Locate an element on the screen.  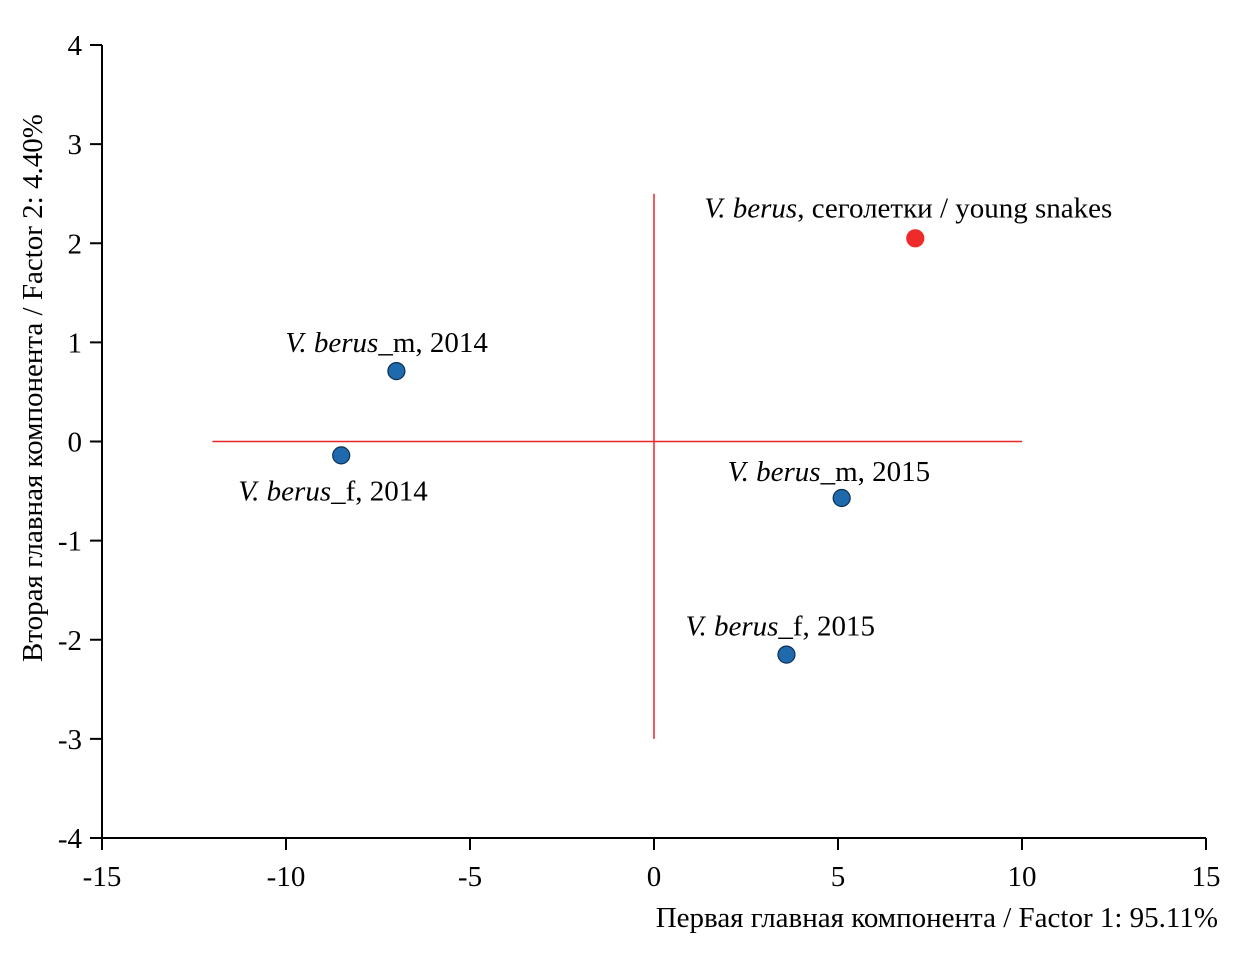
x-tick-label: 5 is located at coordinates (838, 877).